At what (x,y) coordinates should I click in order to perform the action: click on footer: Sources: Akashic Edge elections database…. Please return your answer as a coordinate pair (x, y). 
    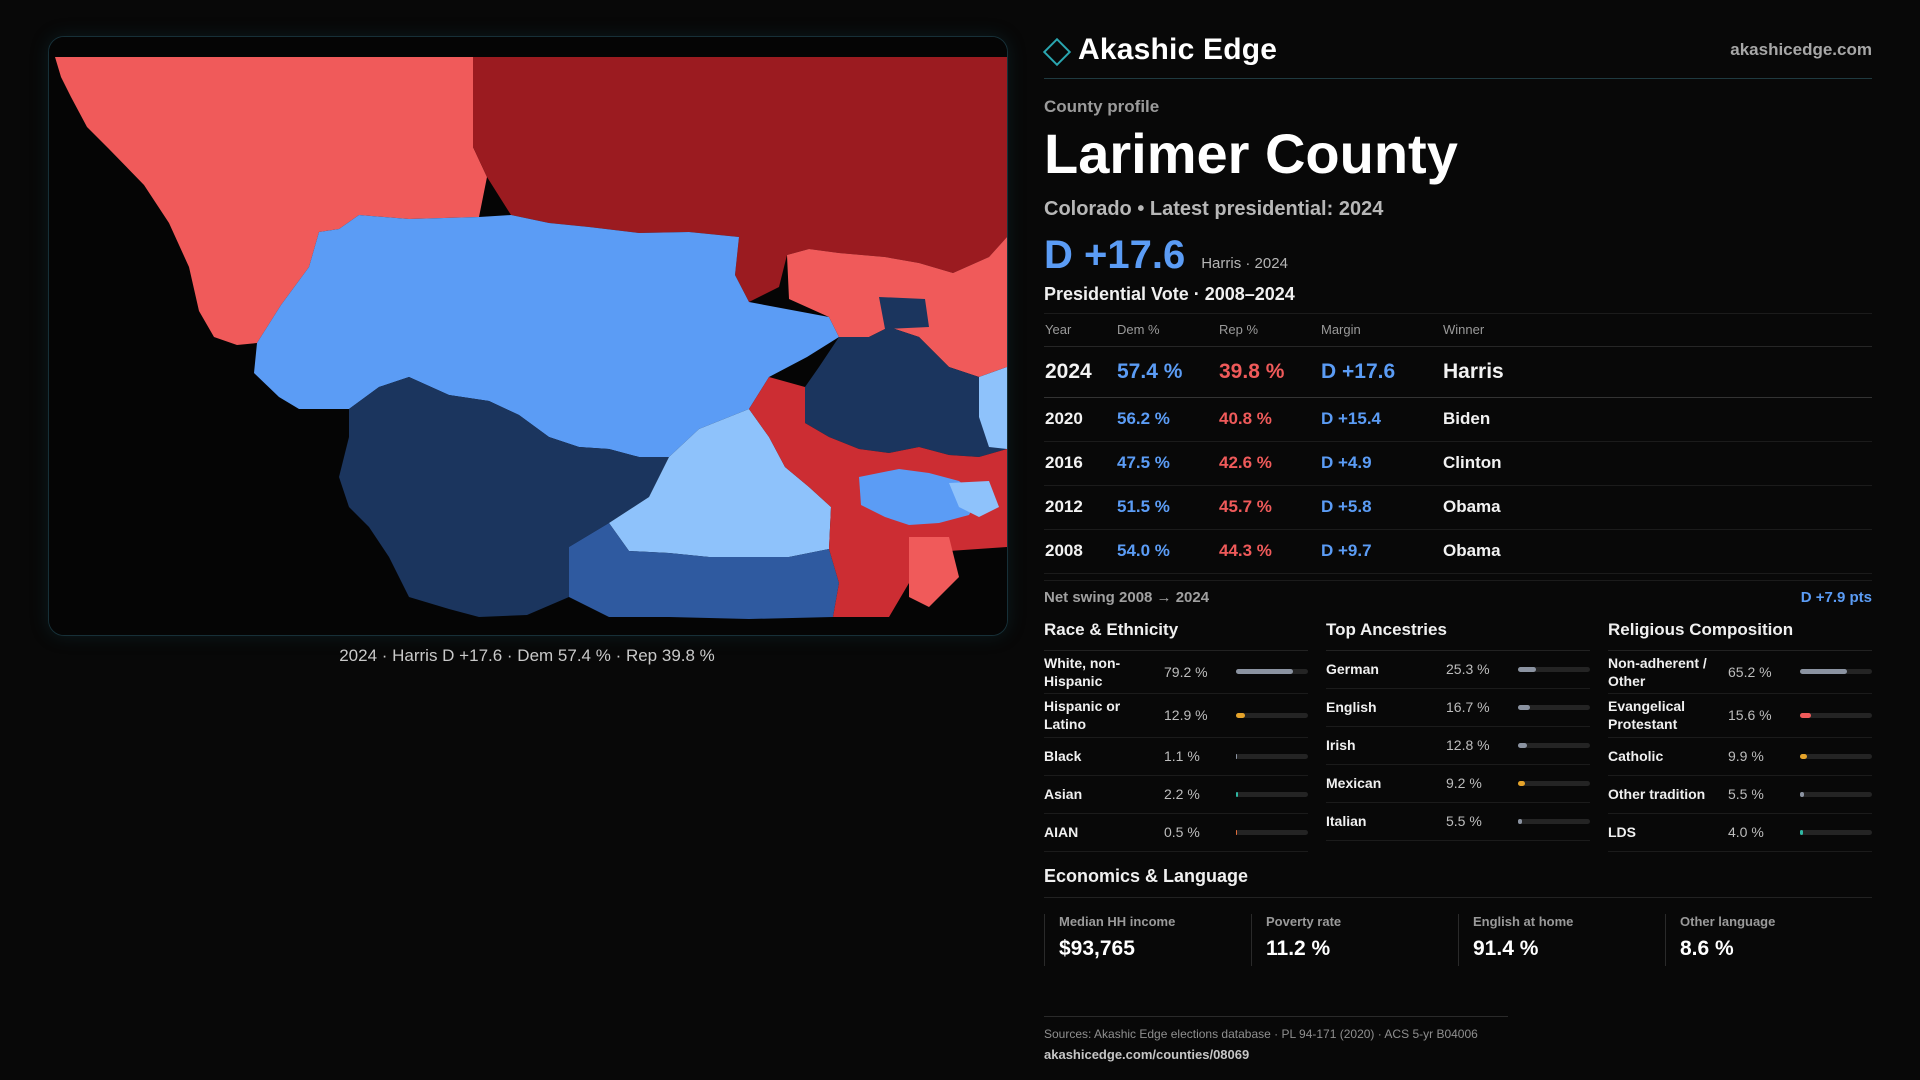
    Looking at the image, I should click on (1276, 1038).